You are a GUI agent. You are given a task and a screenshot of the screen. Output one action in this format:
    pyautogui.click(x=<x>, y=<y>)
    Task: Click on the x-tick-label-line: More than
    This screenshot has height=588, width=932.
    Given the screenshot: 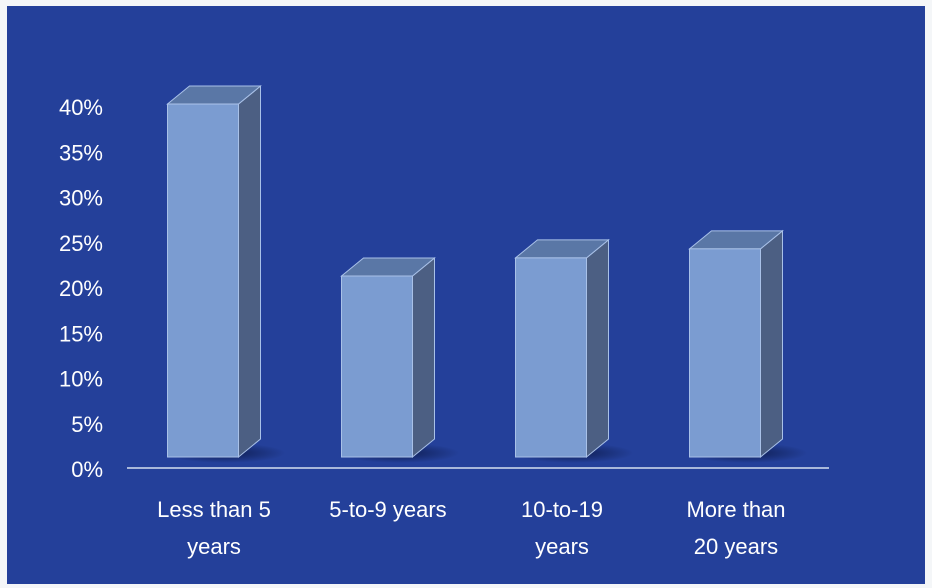 What is the action you would take?
    pyautogui.click(x=735, y=509)
    